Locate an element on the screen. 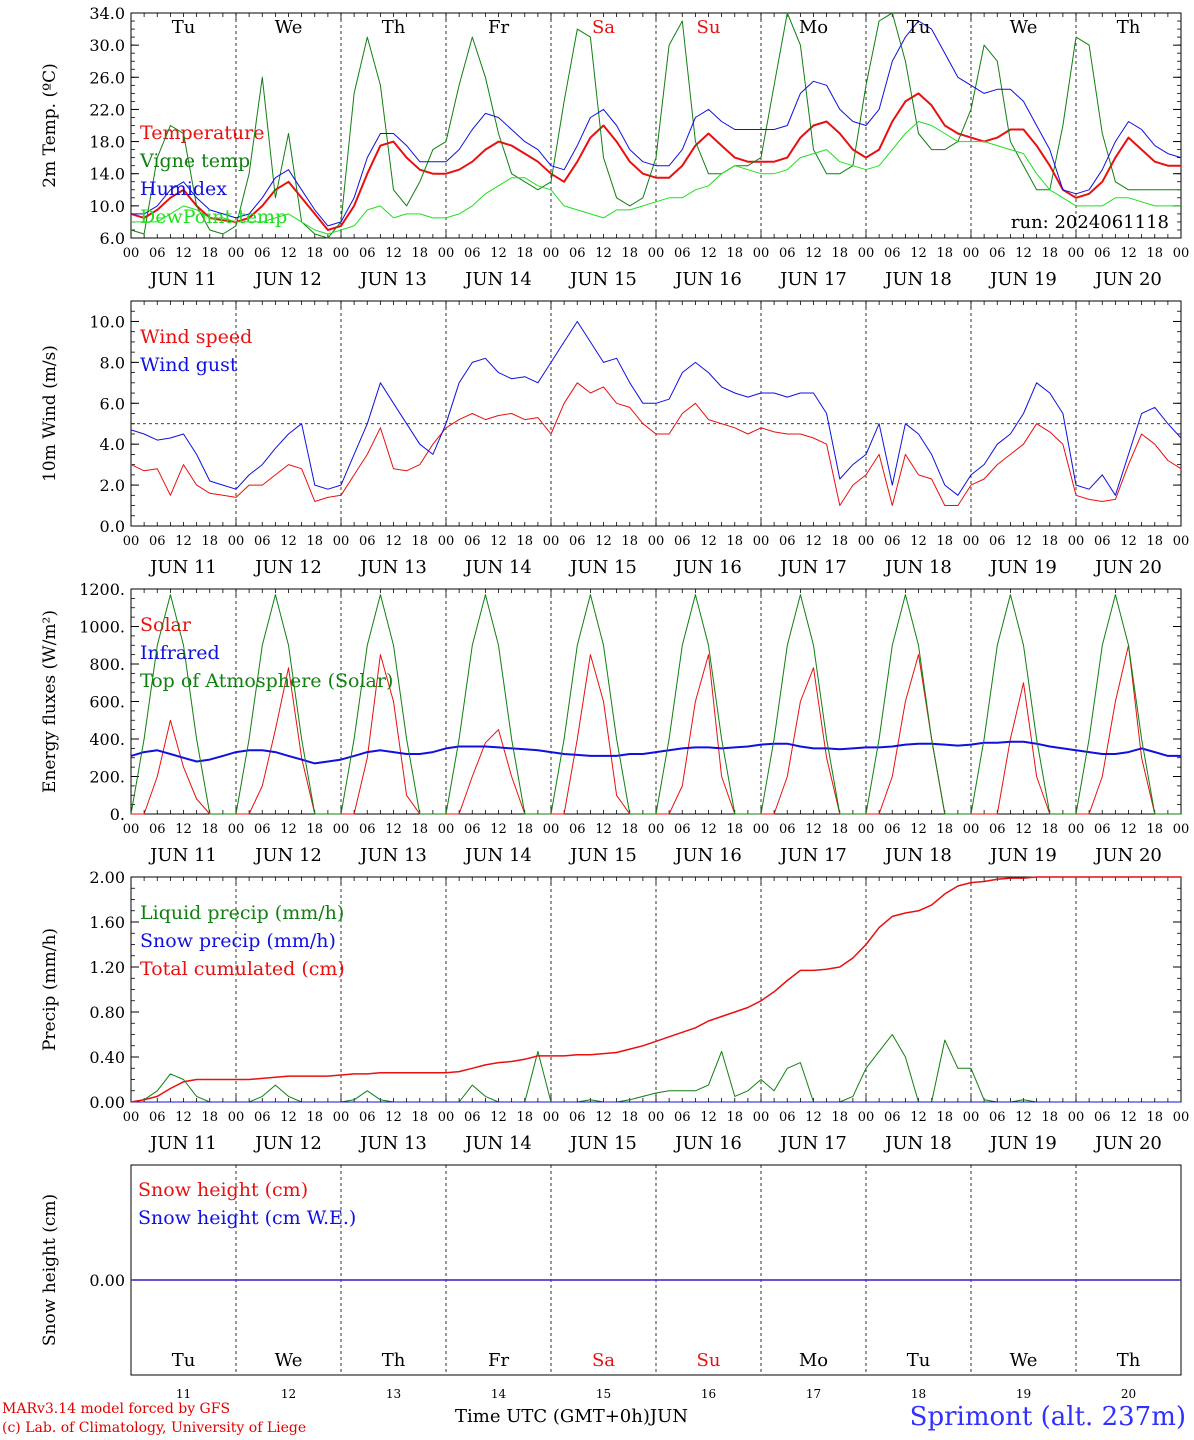  series-line-infrared is located at coordinates (655, 752).